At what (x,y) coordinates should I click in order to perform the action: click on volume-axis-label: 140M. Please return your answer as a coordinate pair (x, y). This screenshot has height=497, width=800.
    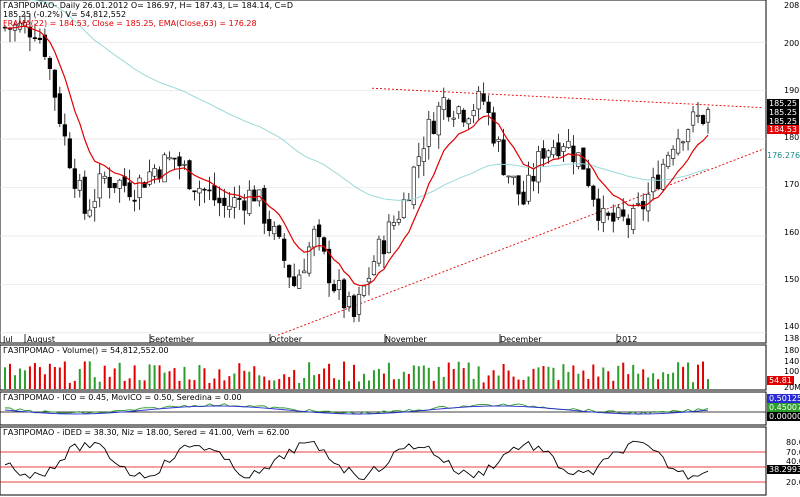
    Looking at the image, I should click on (792, 361).